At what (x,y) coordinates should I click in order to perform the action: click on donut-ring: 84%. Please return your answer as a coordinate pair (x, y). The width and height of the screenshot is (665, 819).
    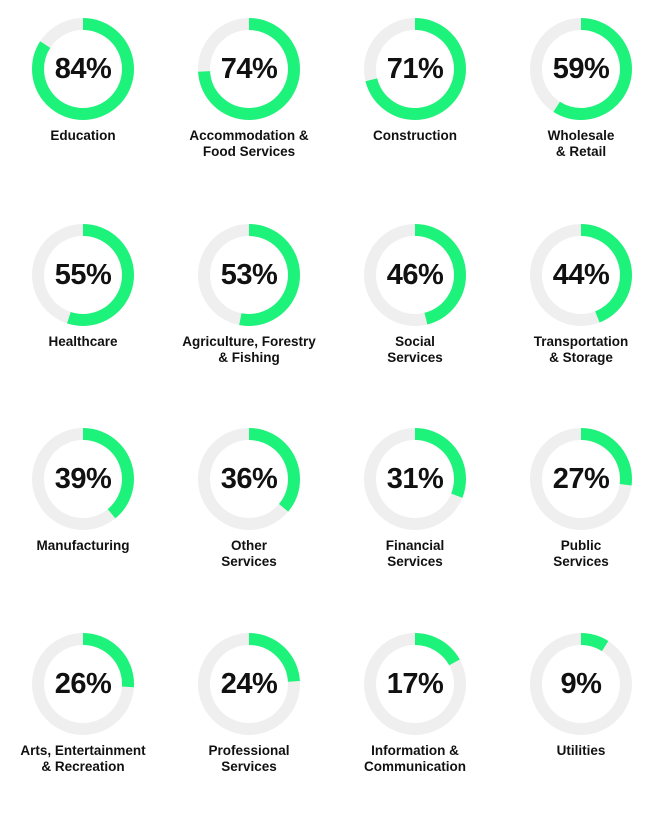
    Looking at the image, I should click on (83, 69).